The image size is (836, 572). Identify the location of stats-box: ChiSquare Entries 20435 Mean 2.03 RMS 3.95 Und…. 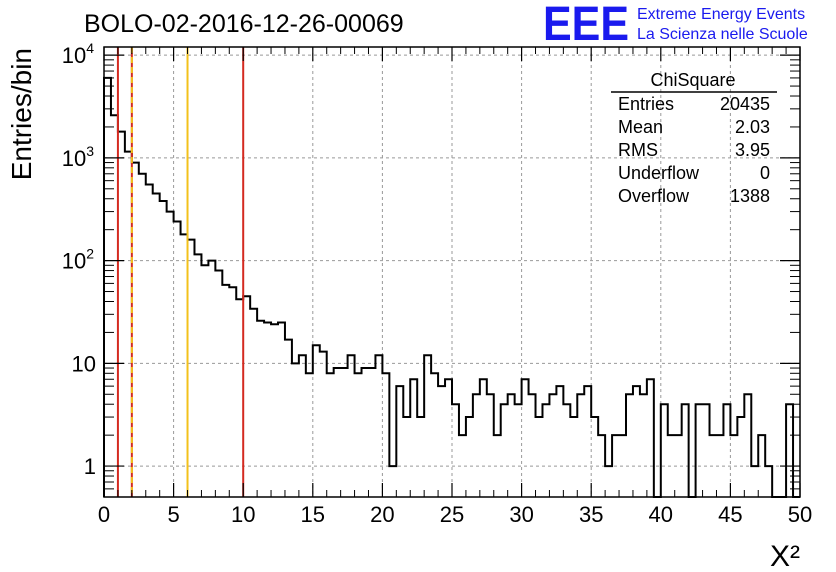
(694, 138).